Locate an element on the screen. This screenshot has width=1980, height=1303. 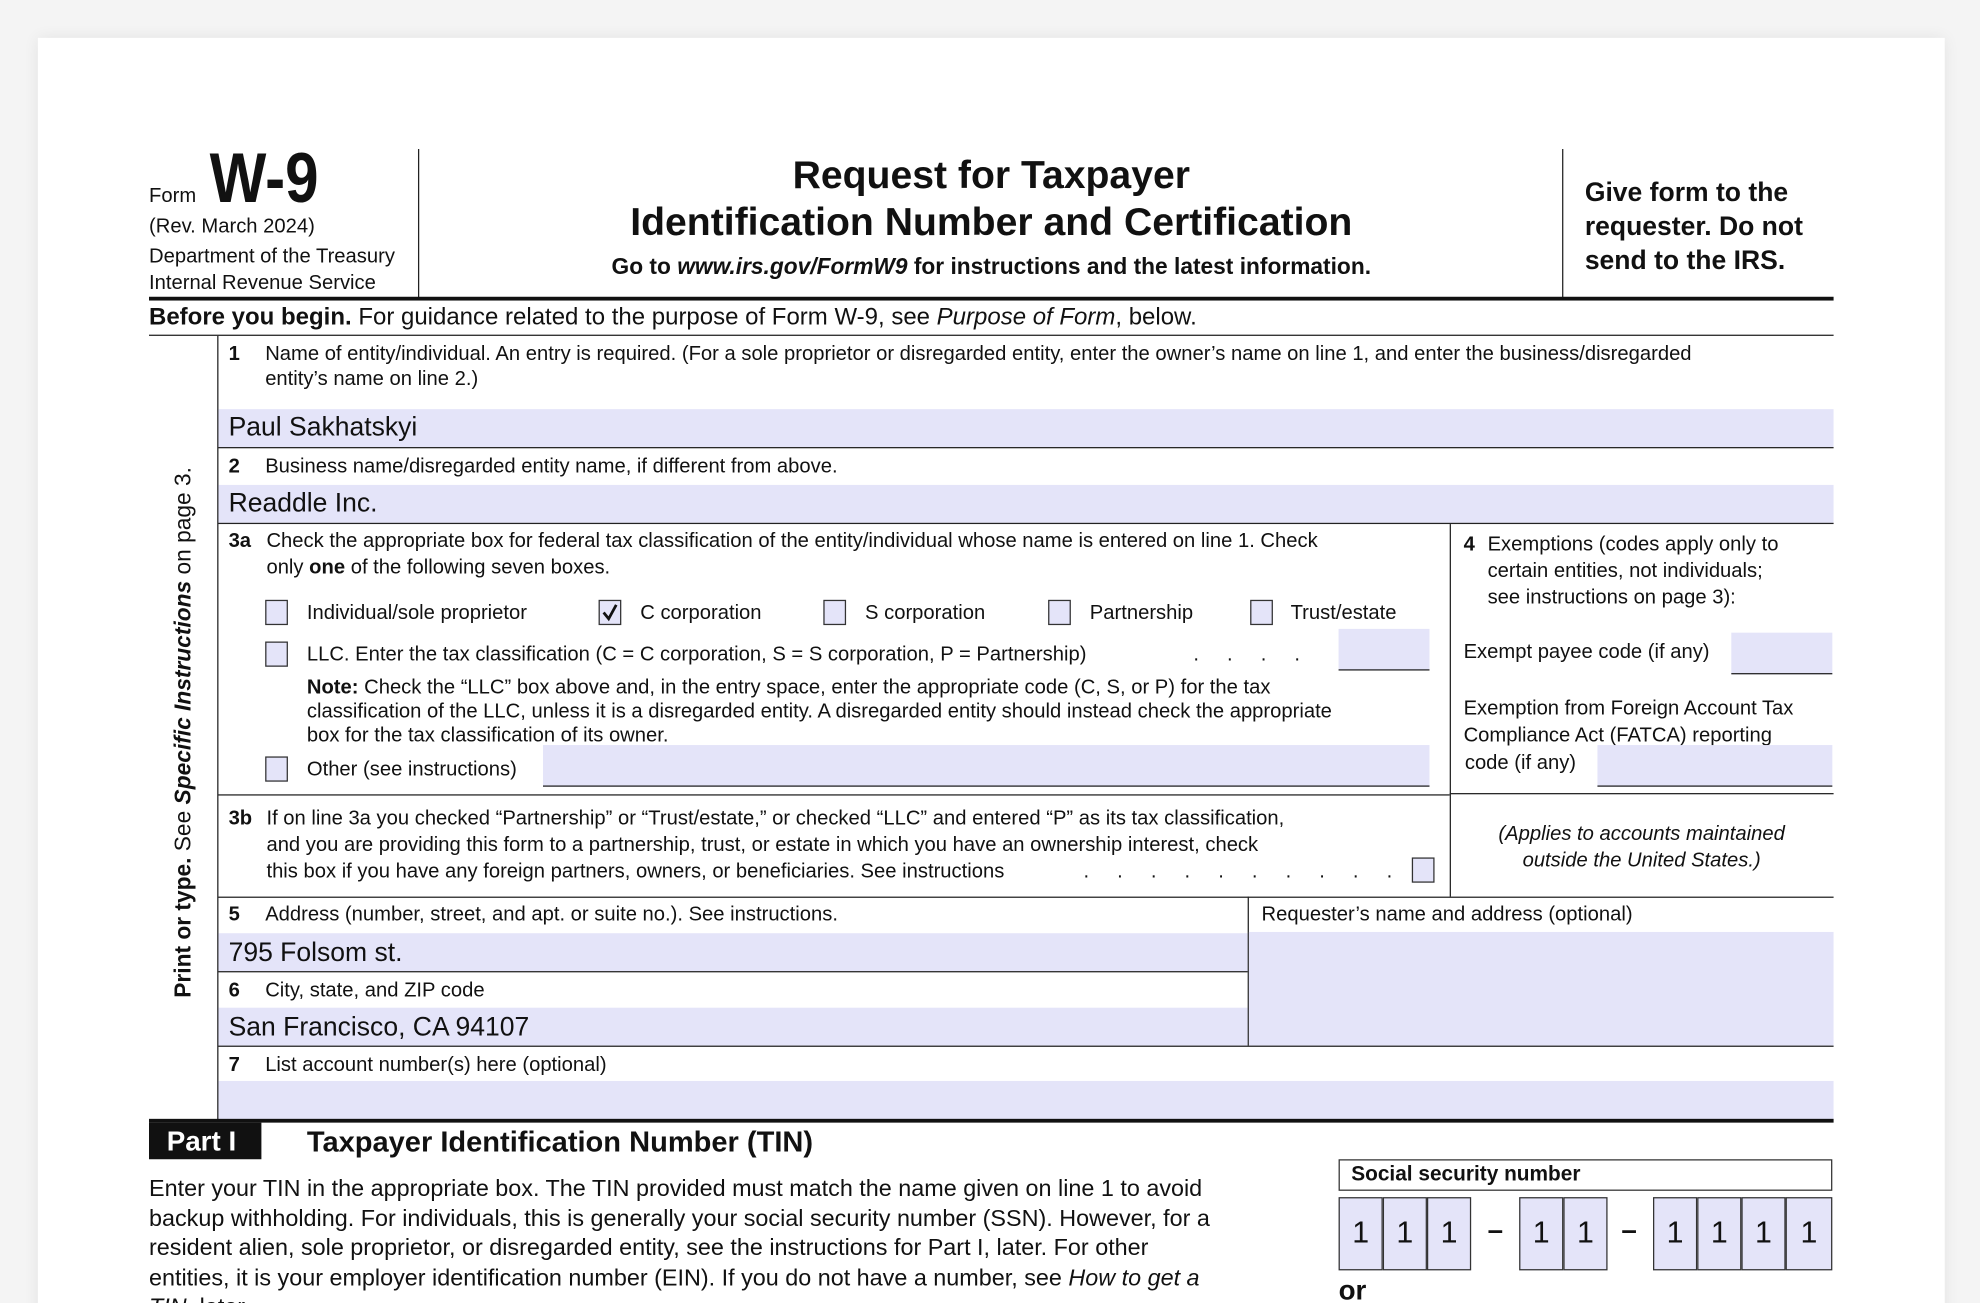
fatca-label: Compliance Act (FATCA) reporting is located at coordinates (1618, 735).